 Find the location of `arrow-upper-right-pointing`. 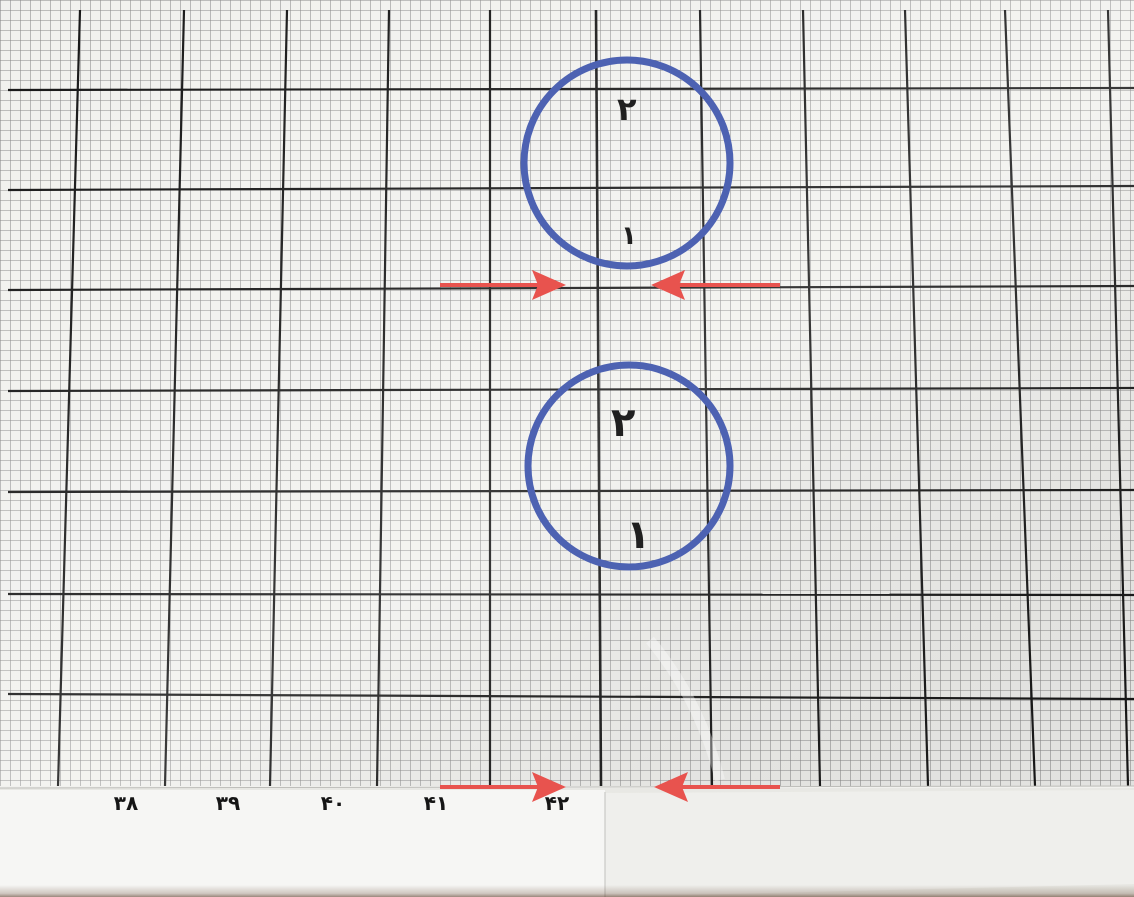

arrow-upper-right-pointing is located at coordinates (503, 285).